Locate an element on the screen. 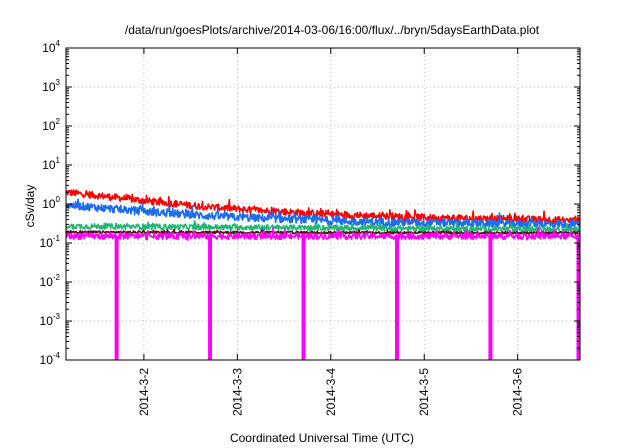 Image resolution: width=640 pixels, height=448 pixels. y-tick-labels: 10⁻⁴ 10⁻³ 10⁻² 10⁻¹ 10⁰ 10¹ 10² 10³ 10⁴ is located at coordinates (50, 203).